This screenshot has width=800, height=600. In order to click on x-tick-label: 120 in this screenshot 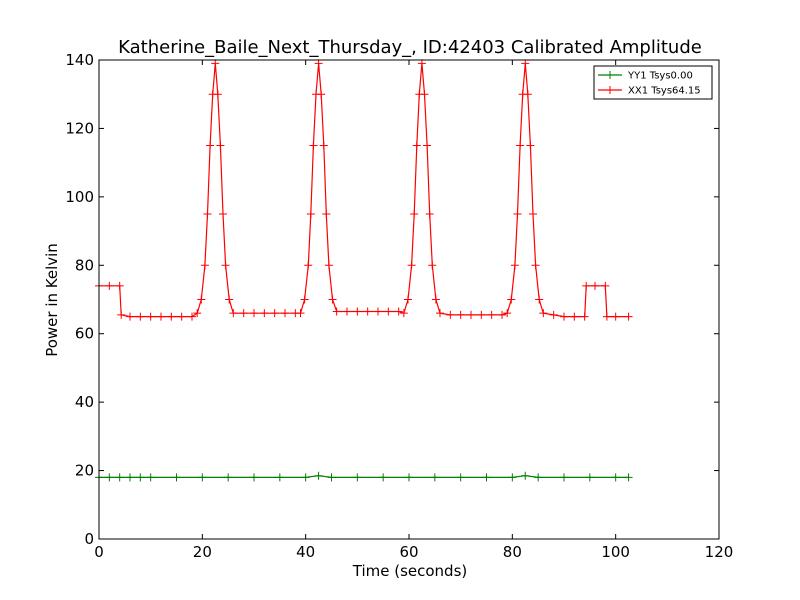, I will do `click(719, 552)`.